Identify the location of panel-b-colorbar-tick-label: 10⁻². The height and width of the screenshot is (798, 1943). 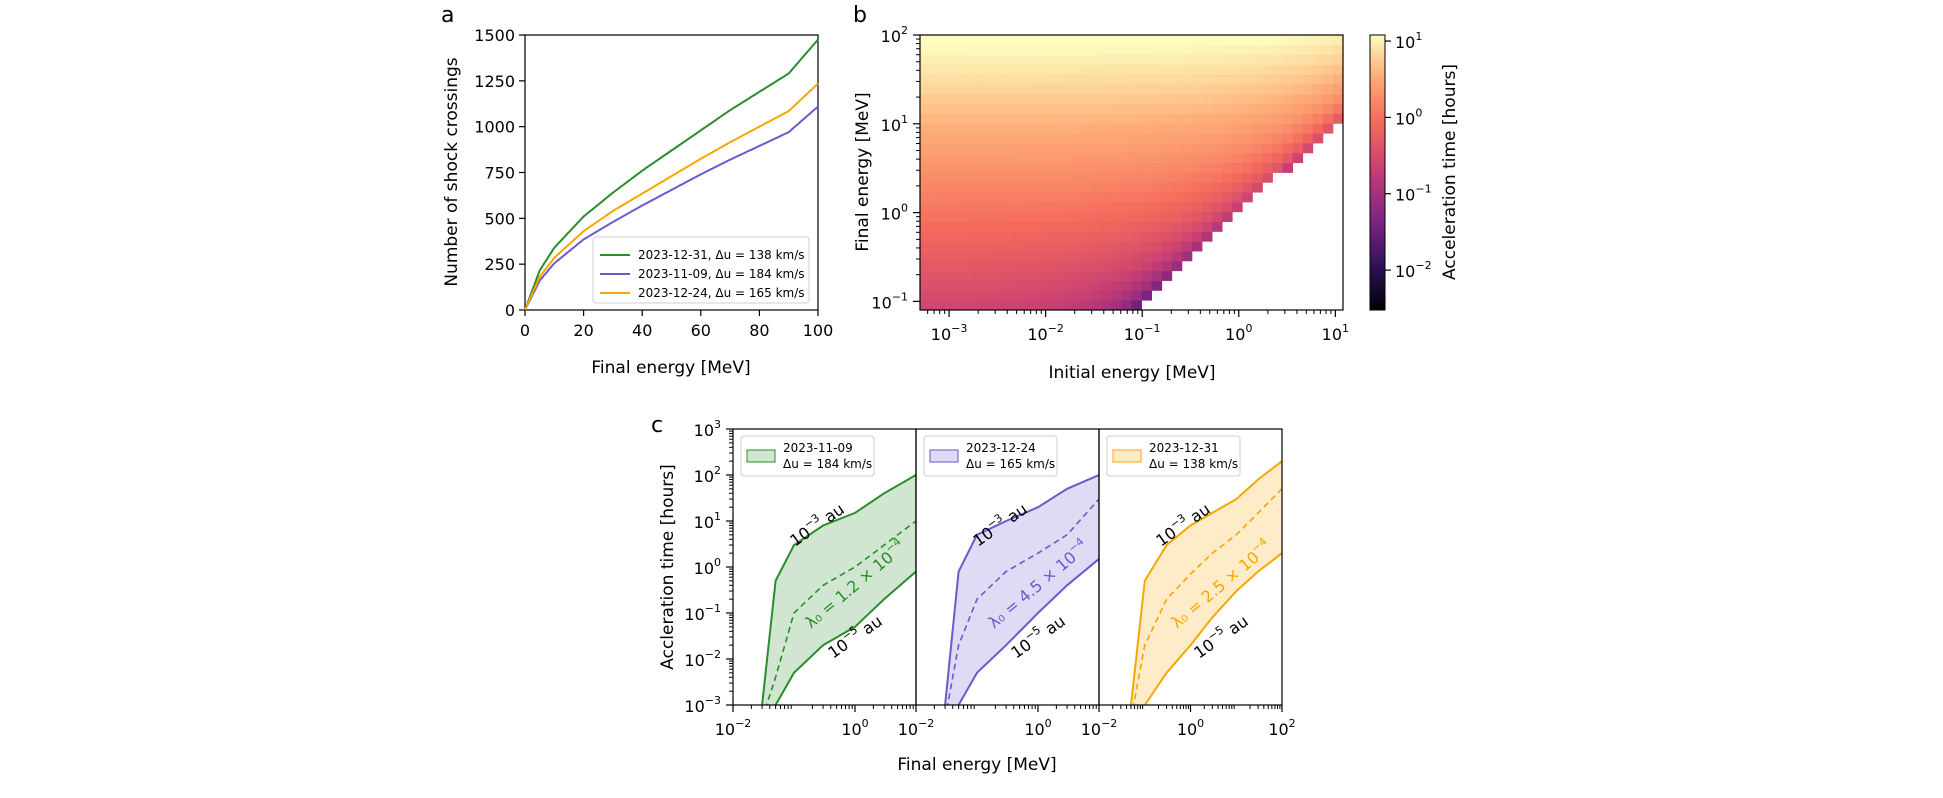
(1413, 270).